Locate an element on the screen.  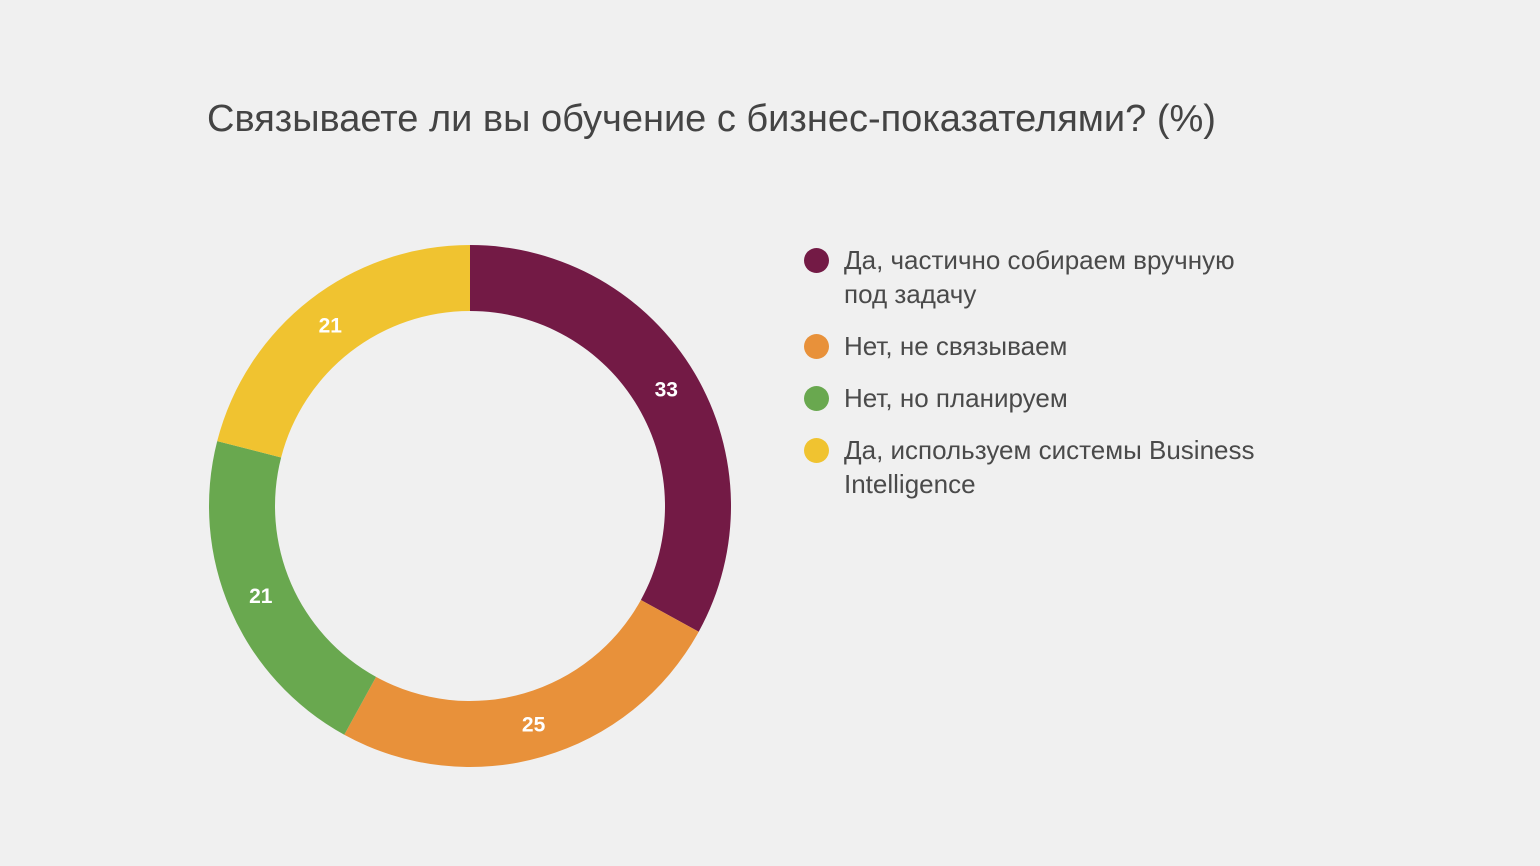
legend-item: Да, частично собираем вручную под задачу is located at coordinates (1064, 277).